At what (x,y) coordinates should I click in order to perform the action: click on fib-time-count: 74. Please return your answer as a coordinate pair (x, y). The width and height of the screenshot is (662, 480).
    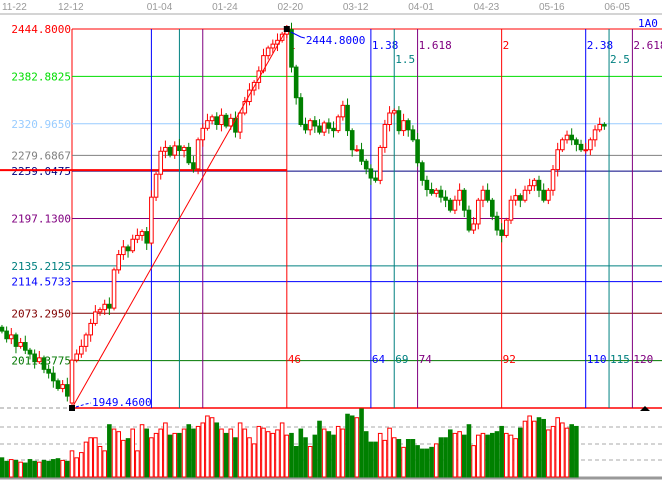
    Looking at the image, I should click on (426, 359).